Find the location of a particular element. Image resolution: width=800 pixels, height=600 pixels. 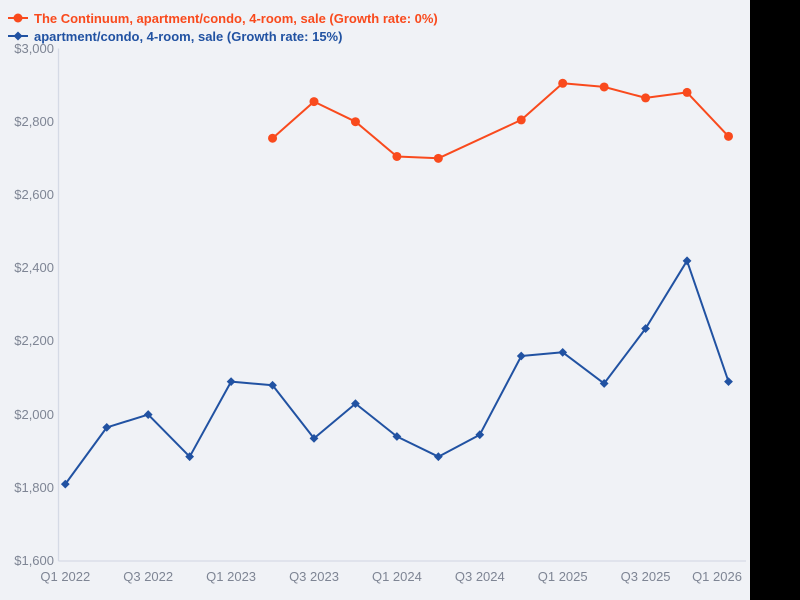

y-tick-label: $2,800 is located at coordinates (34, 121).